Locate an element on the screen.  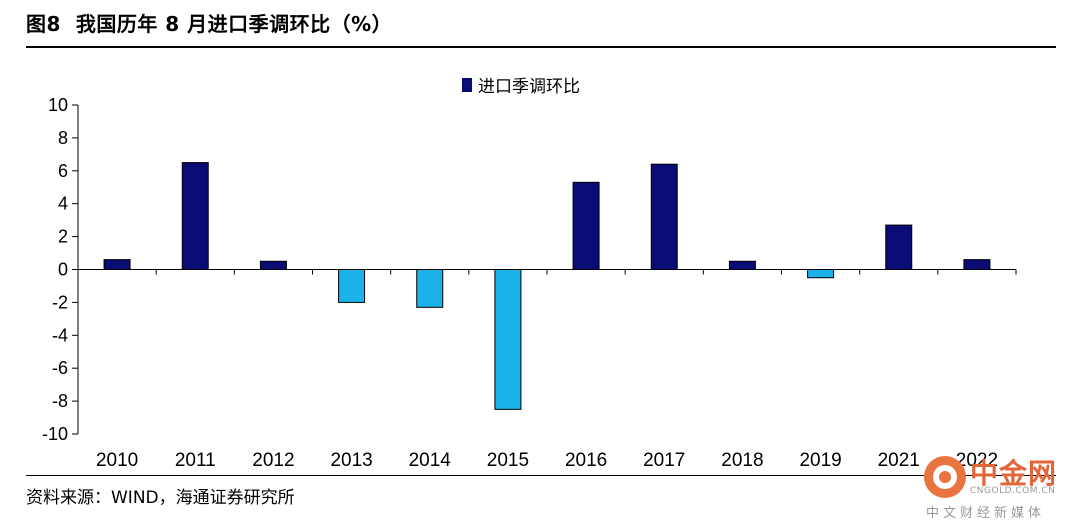
y-tick-label: 2 is located at coordinates (63, 237).